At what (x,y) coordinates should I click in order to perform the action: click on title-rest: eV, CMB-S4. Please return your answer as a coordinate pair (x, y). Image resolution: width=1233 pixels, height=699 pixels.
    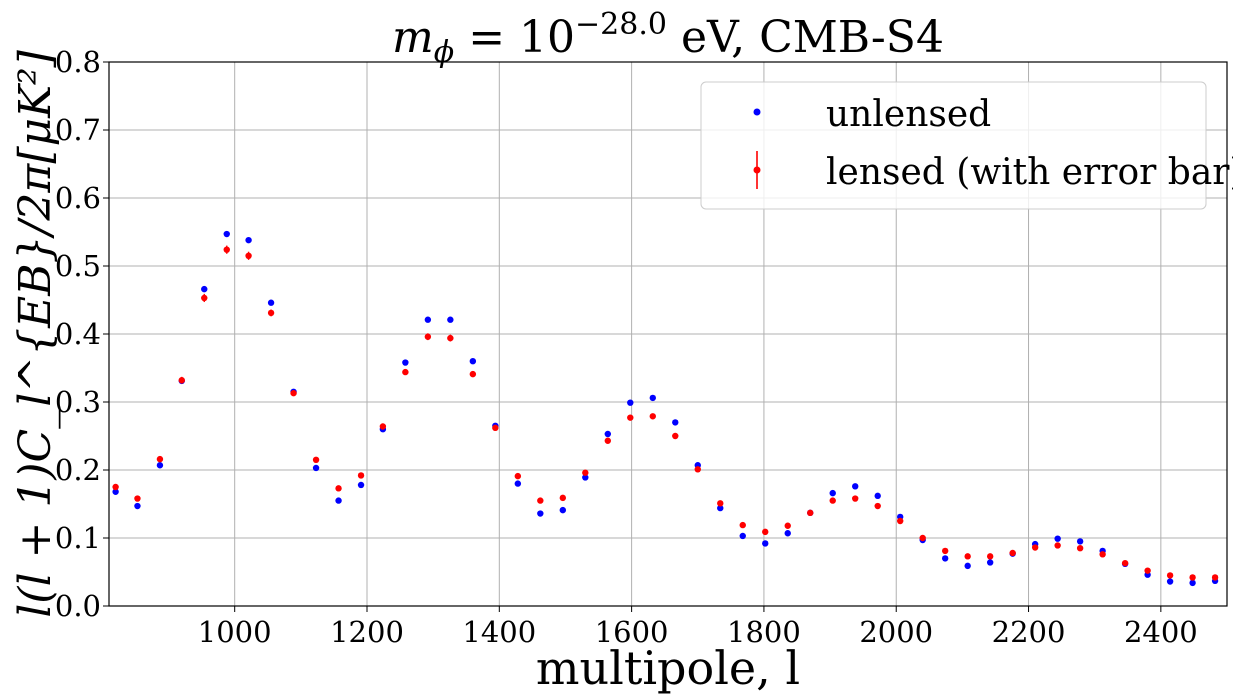
    Looking at the image, I should click on (805, 37).